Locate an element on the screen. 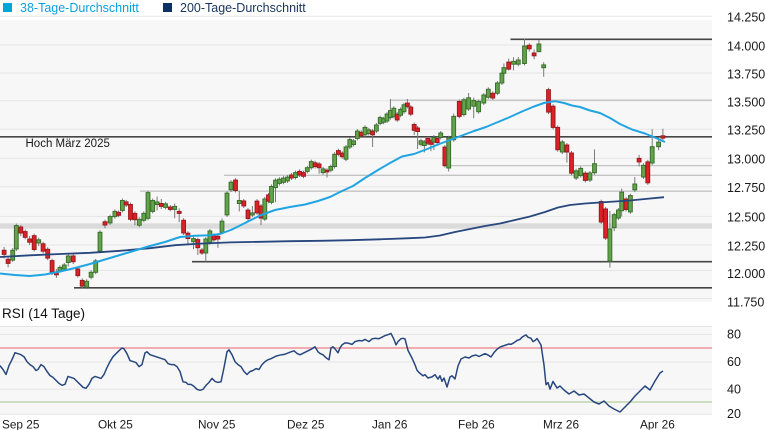 Image resolution: width=765 pixels, height=430 pixels. svg-text: 40 is located at coordinates (734, 389).